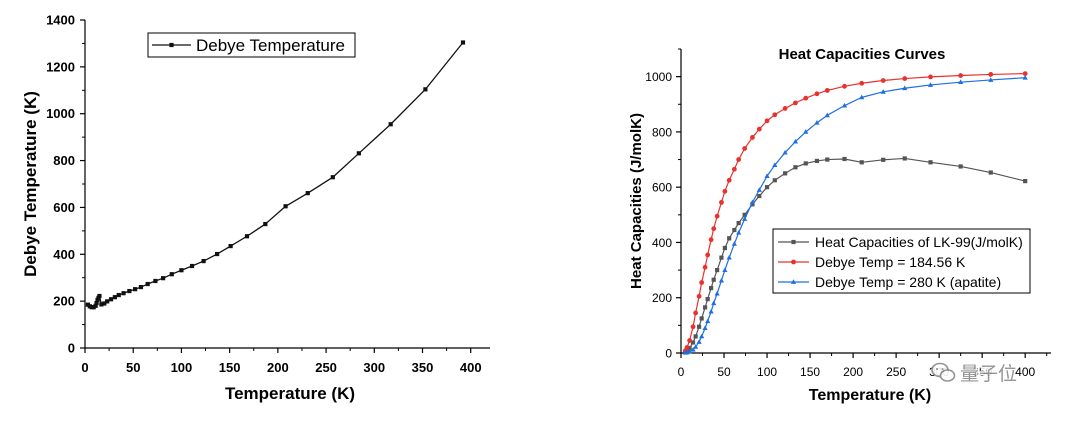  What do you see at coordinates (278, 367) in the screenshot?
I see `x-tick-label: 200` at bounding box center [278, 367].